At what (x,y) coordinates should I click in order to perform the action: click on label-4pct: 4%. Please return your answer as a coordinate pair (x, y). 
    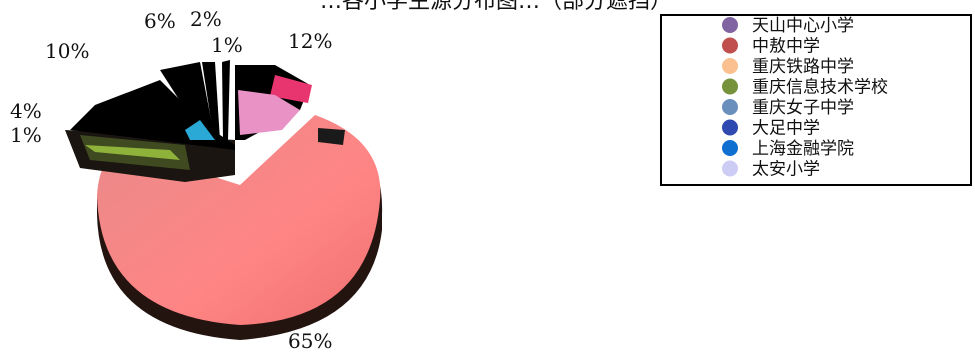
    Looking at the image, I should click on (26, 111).